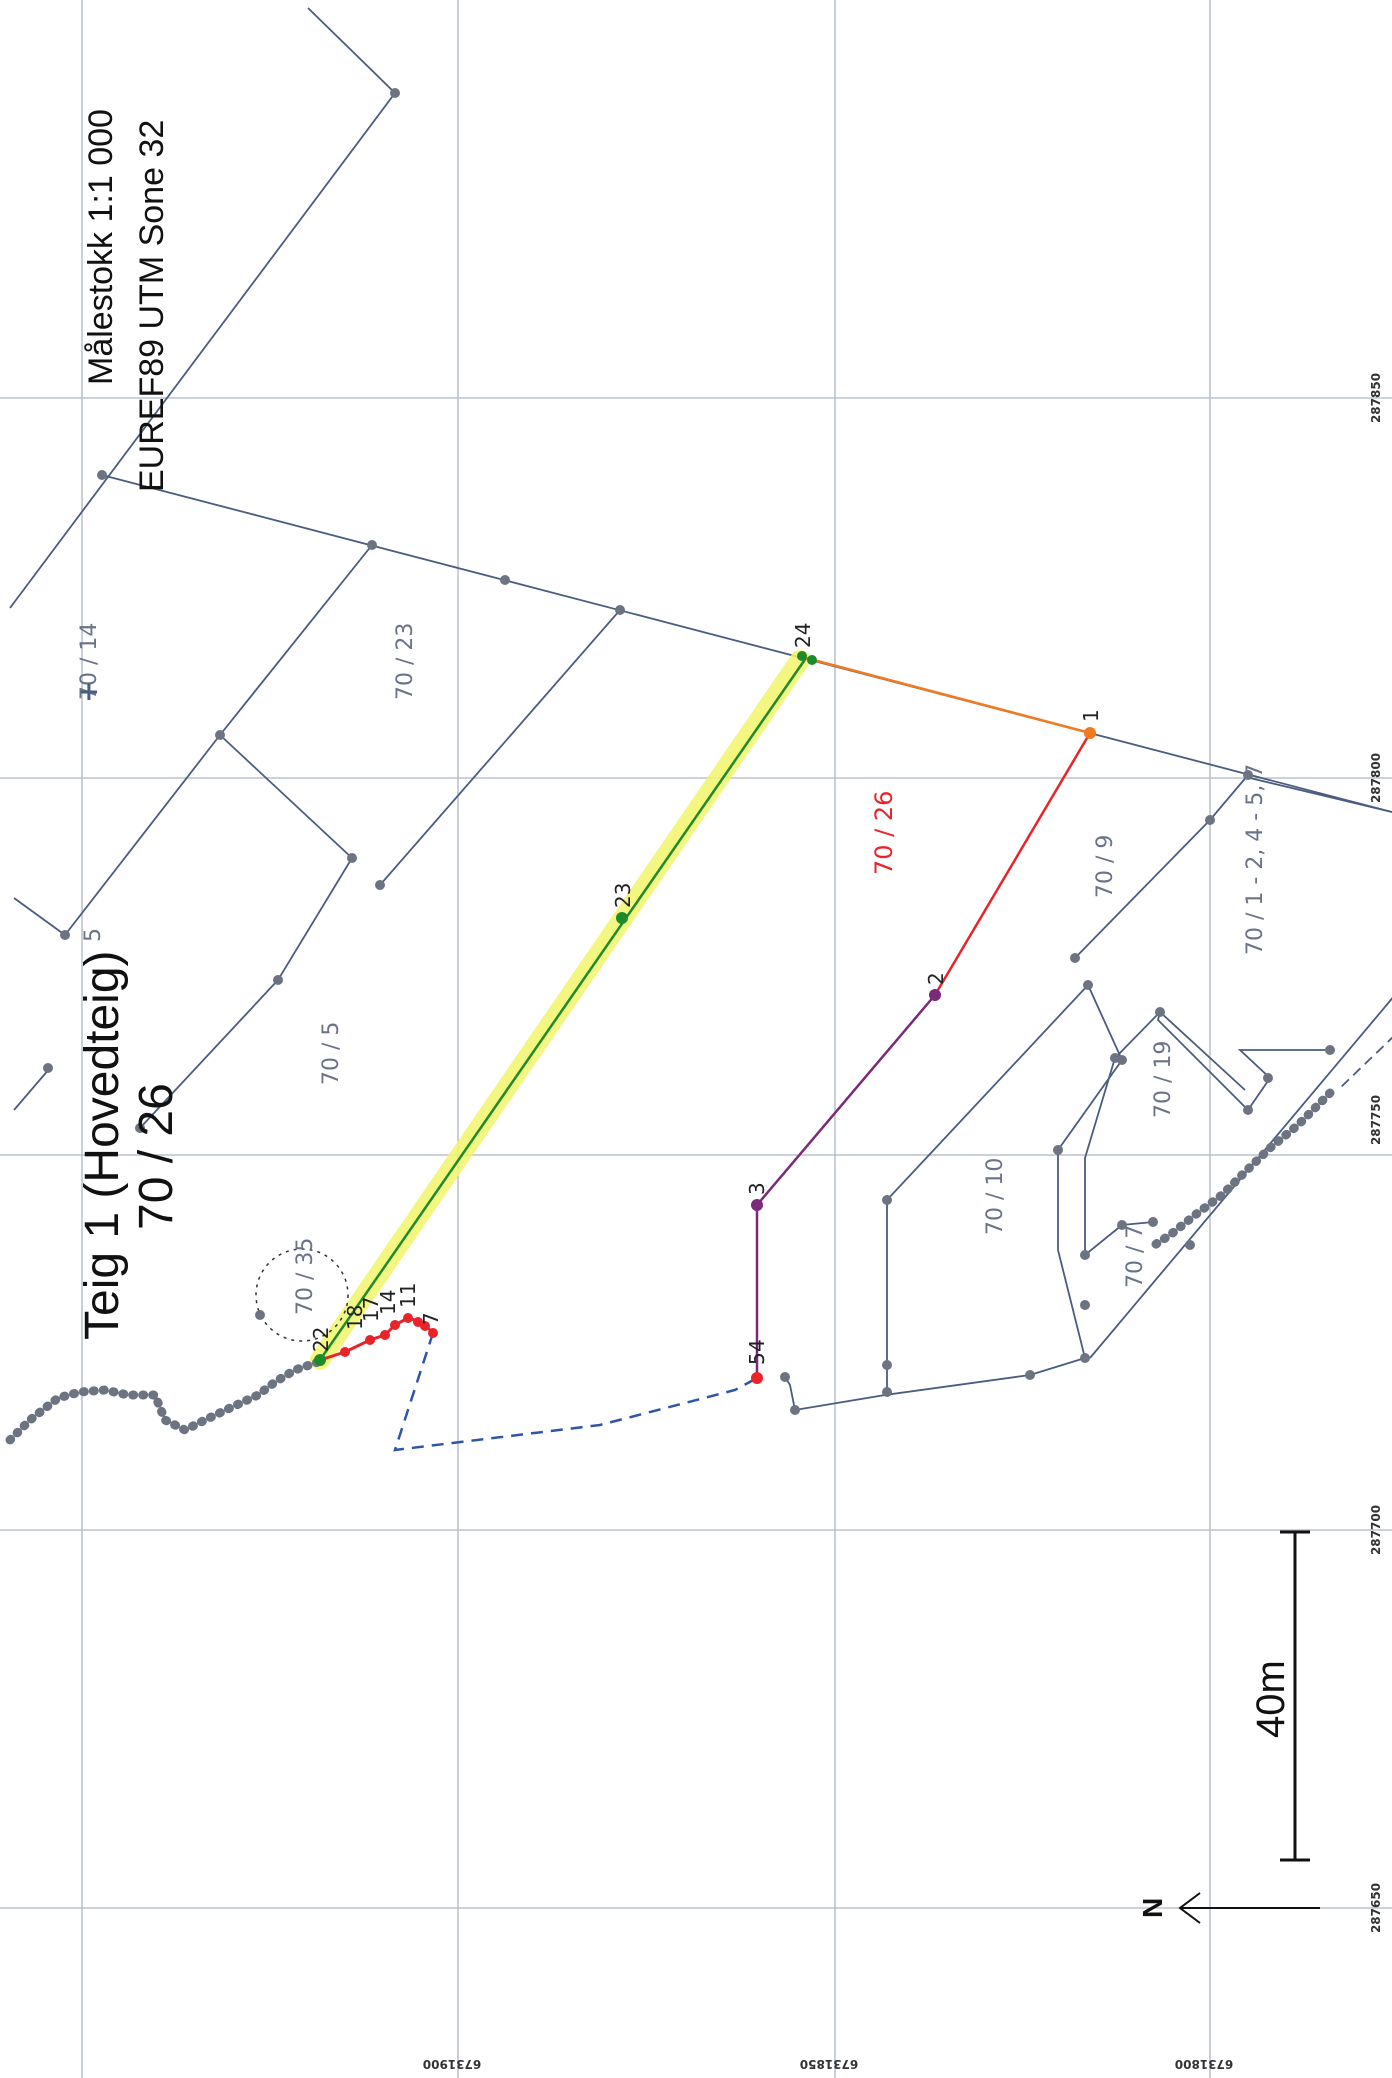 This screenshot has width=1392, height=2078. I want to click on parcel-label-70-23: 70 / 23, so click(405, 661).